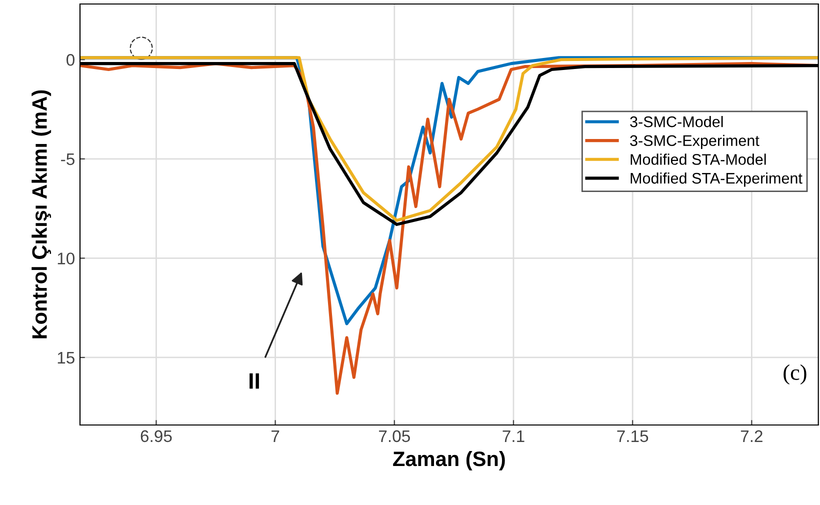  I want to click on legend-label: 3-SMC-Model, so click(676, 122).